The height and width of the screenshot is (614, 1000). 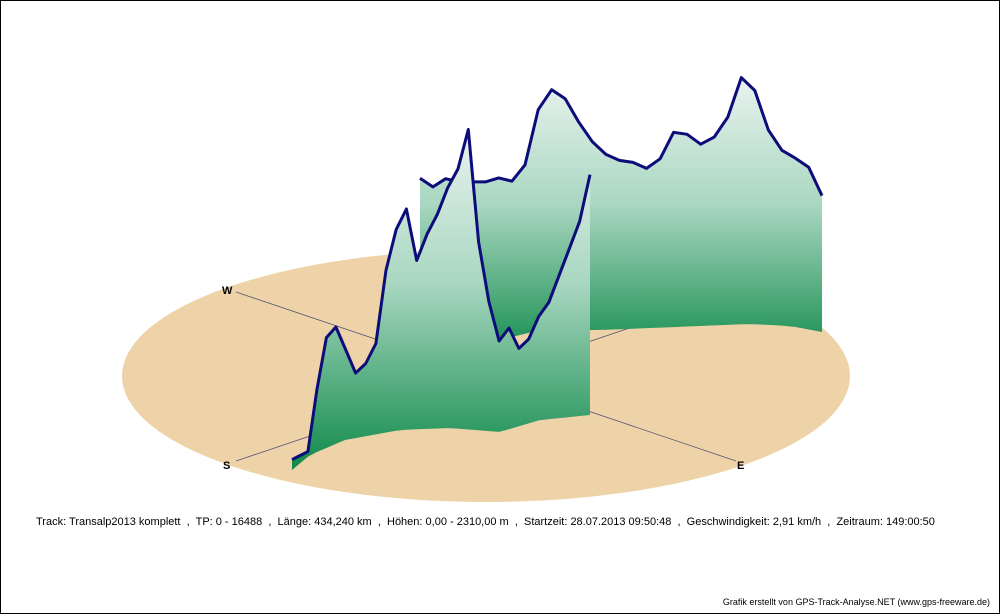 What do you see at coordinates (754, 522) in the screenshot?
I see `caption-speed: Geschwindigkeit: 2,91 km/h` at bounding box center [754, 522].